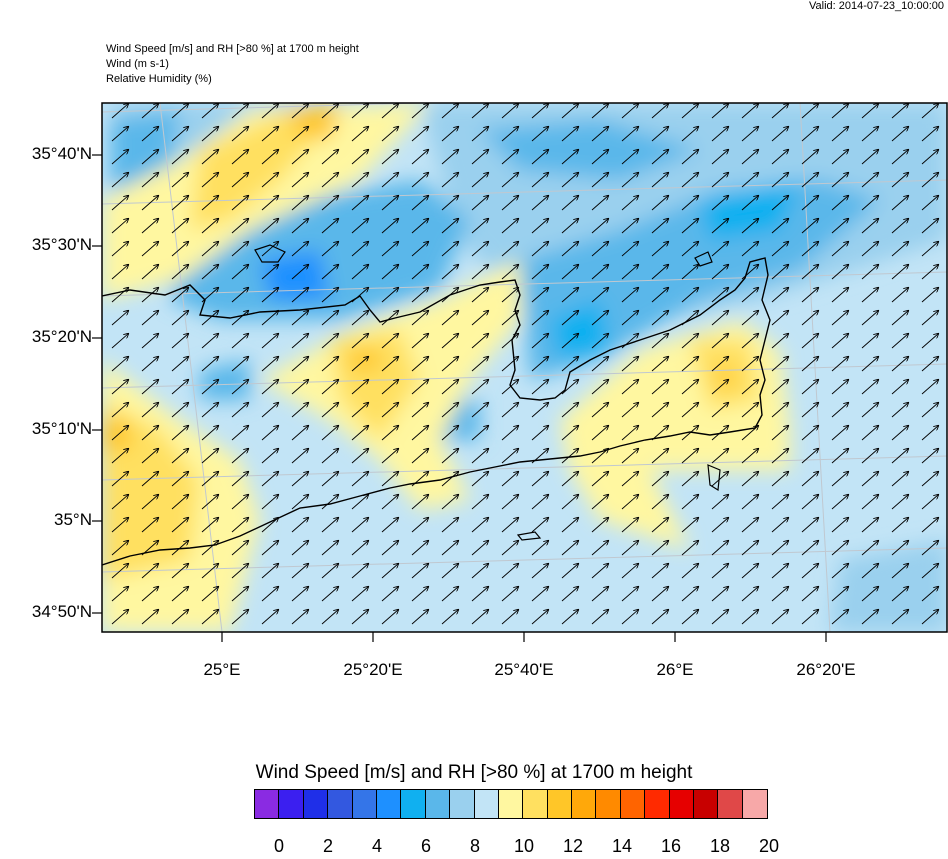  Describe the element at coordinates (73, 519) in the screenshot. I see `lat-label: 35°N` at that location.